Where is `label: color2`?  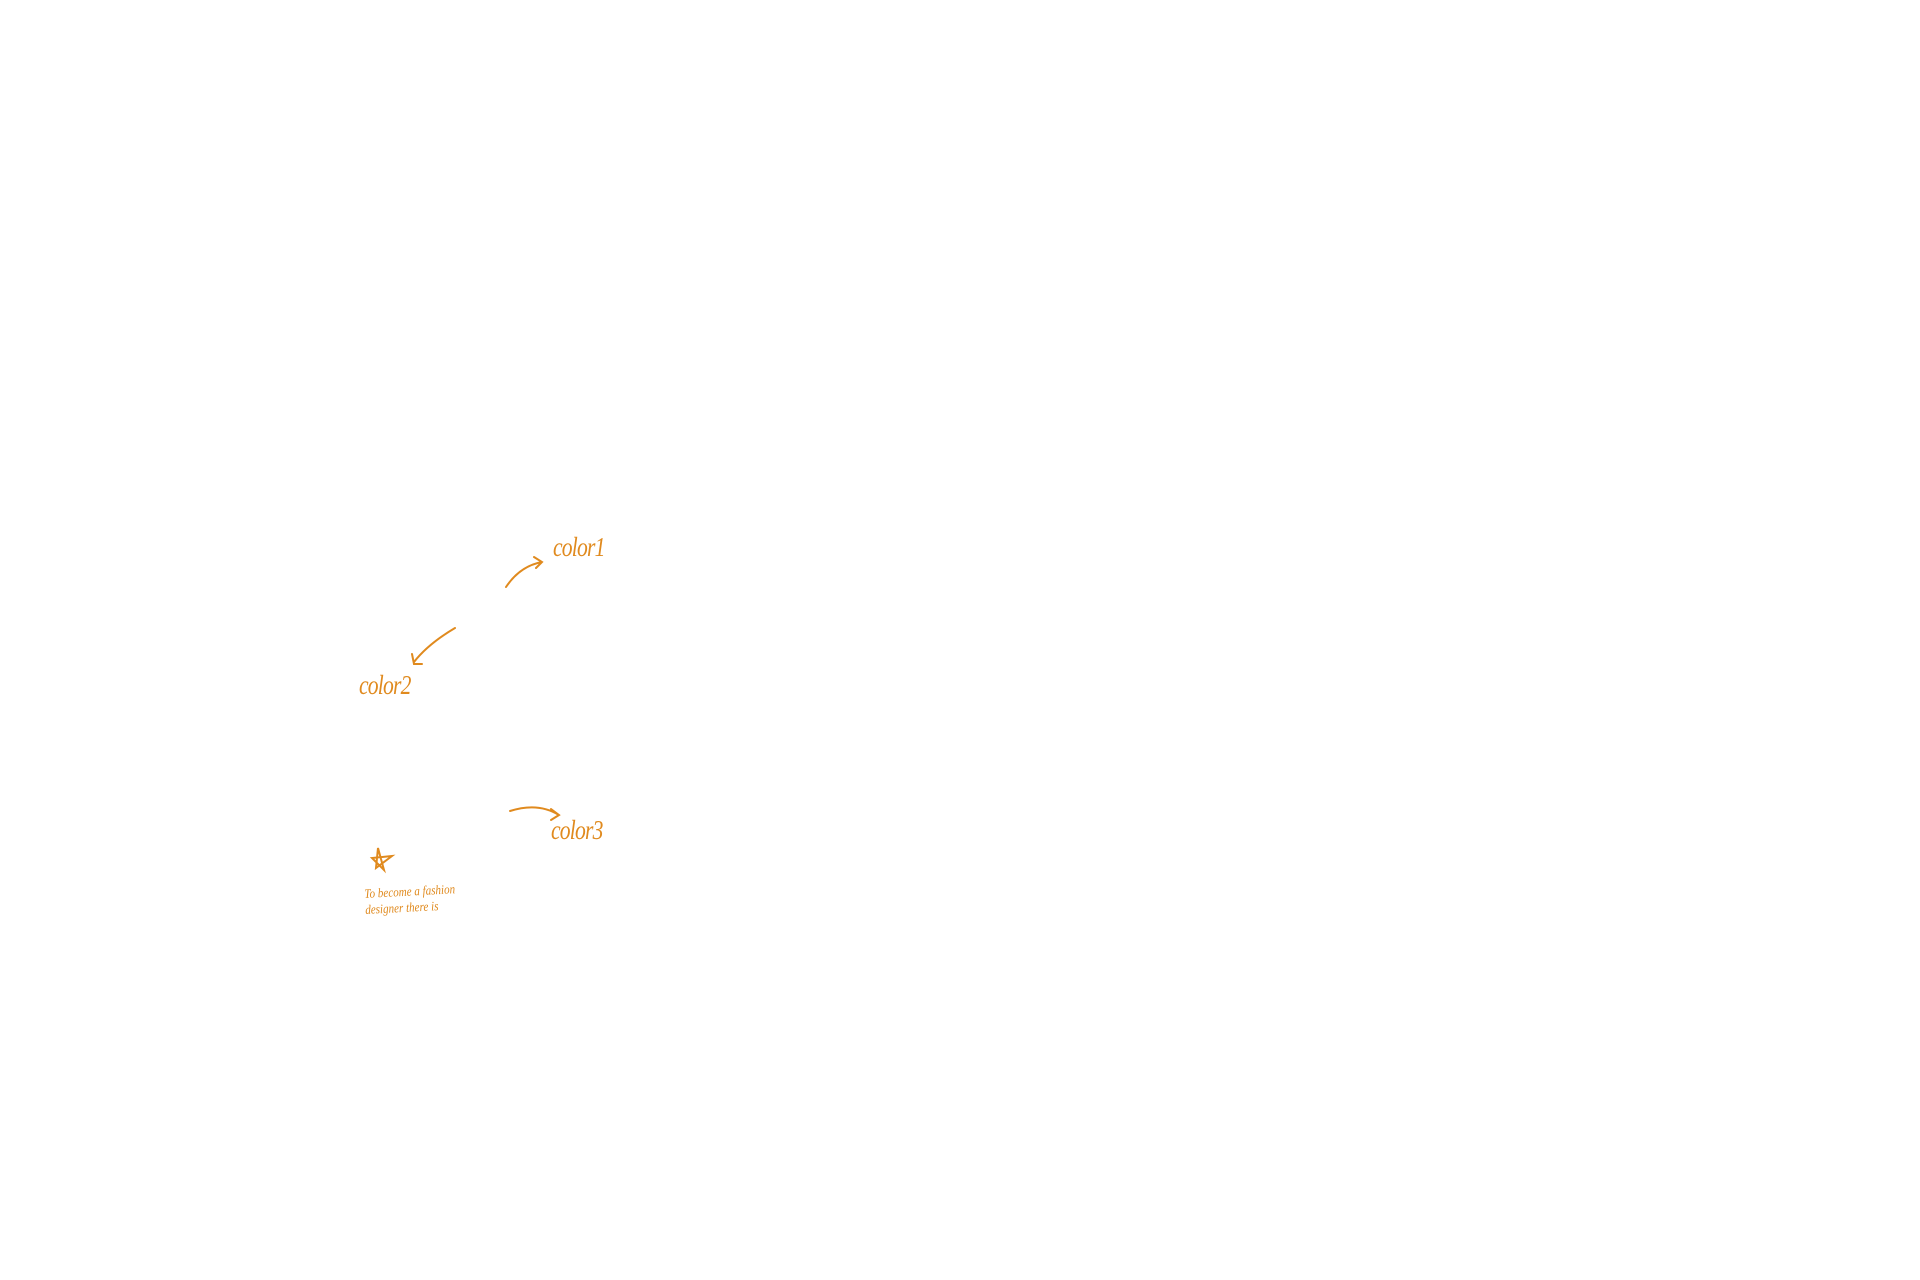
label: color2 is located at coordinates (385, 685).